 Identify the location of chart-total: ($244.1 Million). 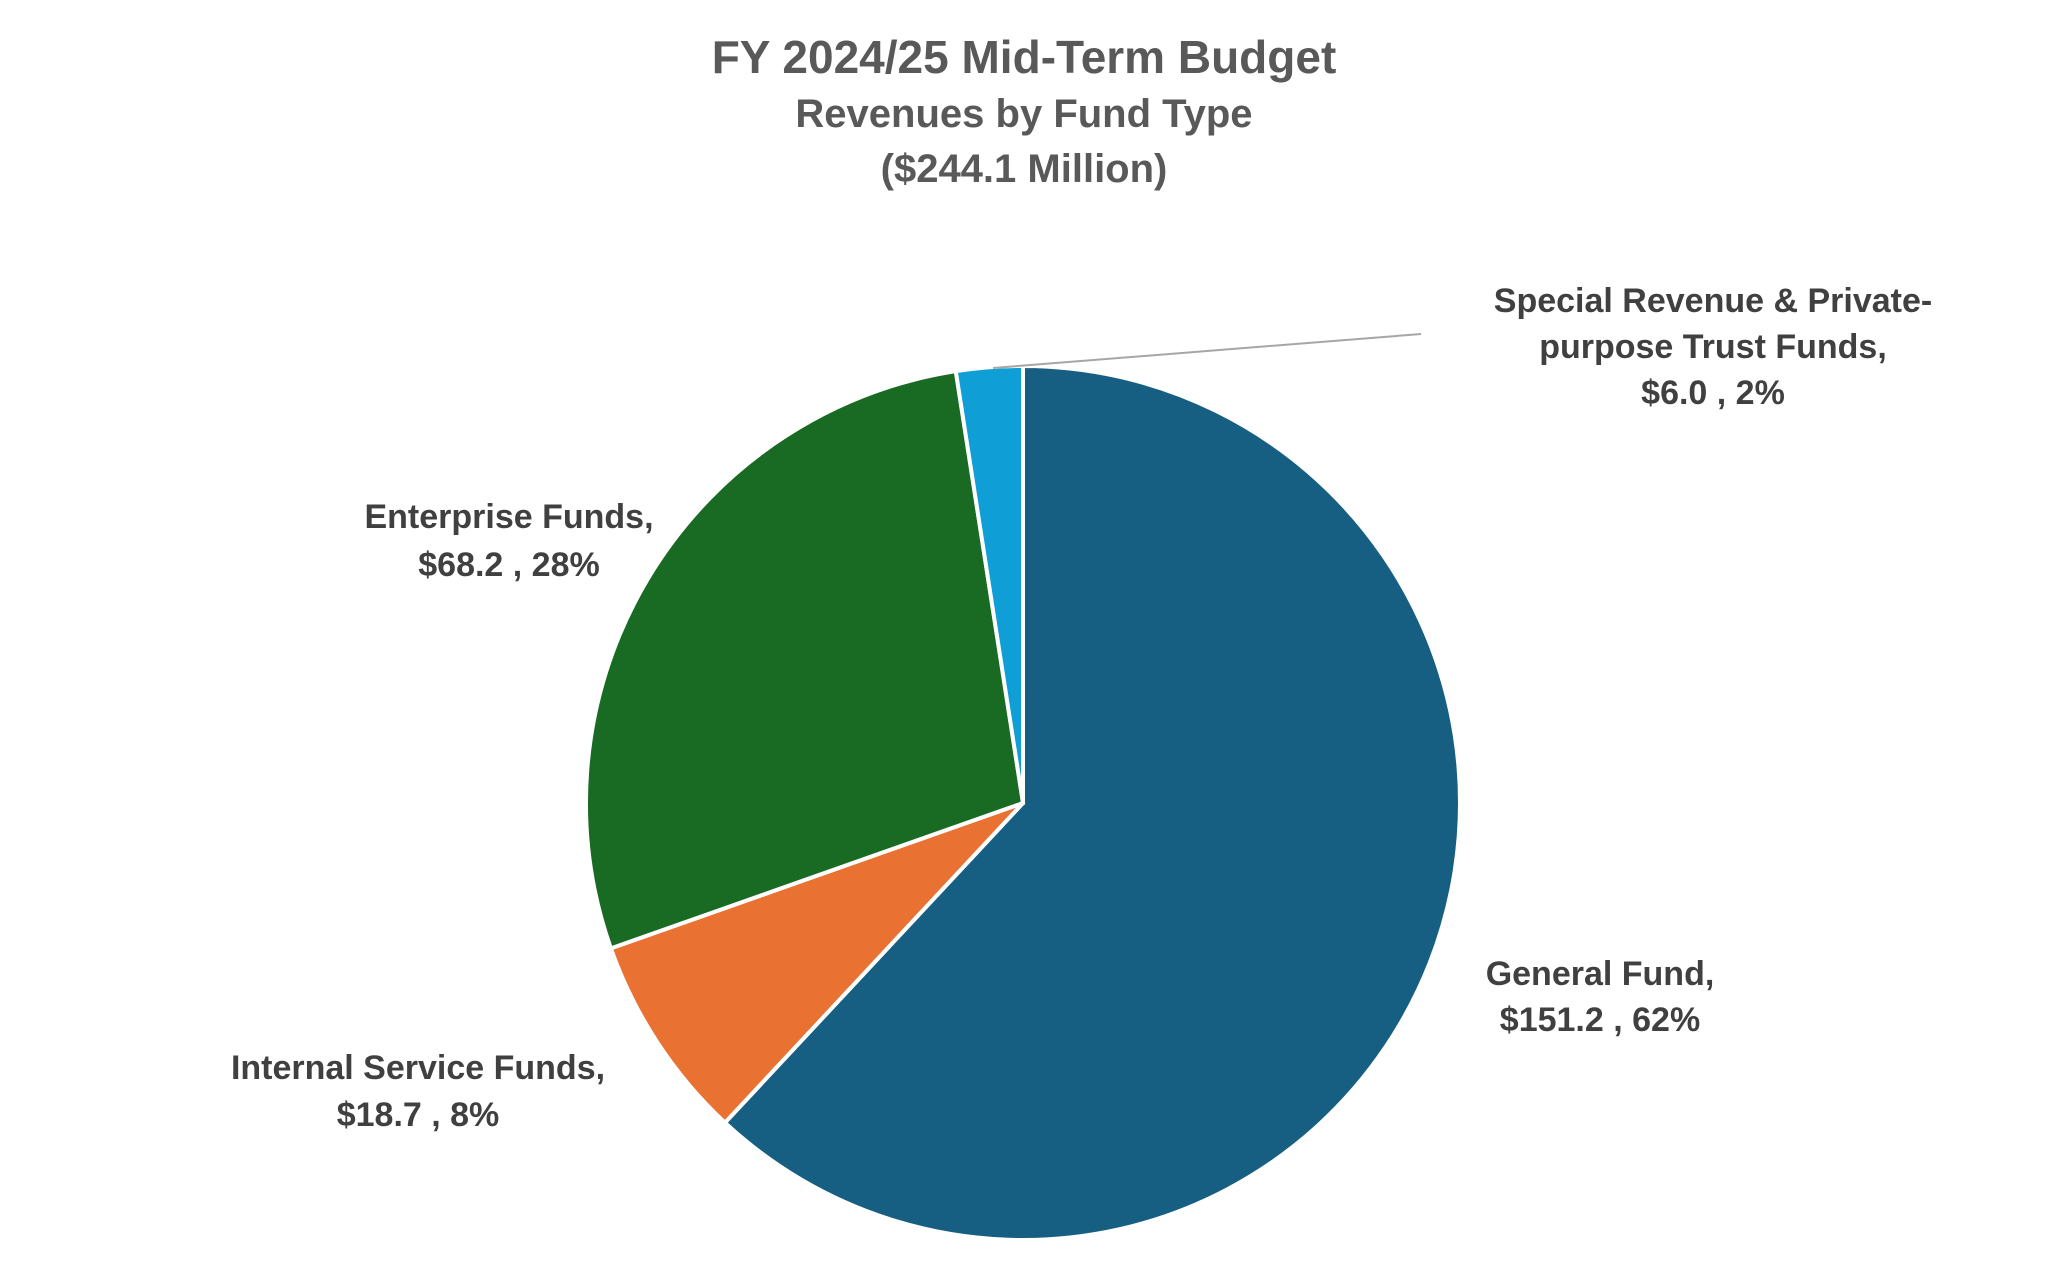
(1024, 169).